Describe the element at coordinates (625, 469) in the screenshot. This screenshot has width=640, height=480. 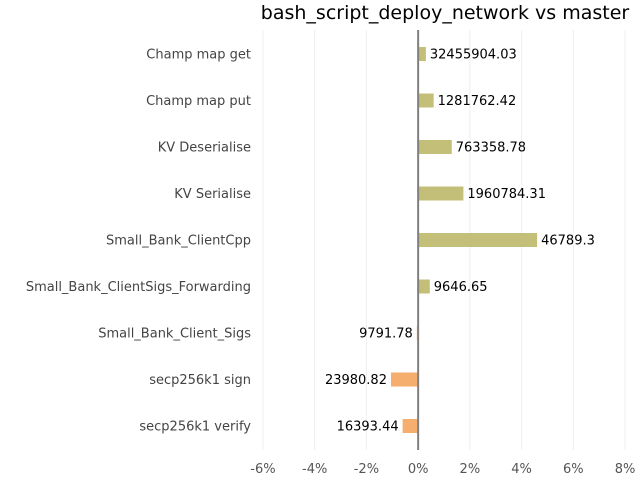
I see `x-tick-label: 8%` at that location.